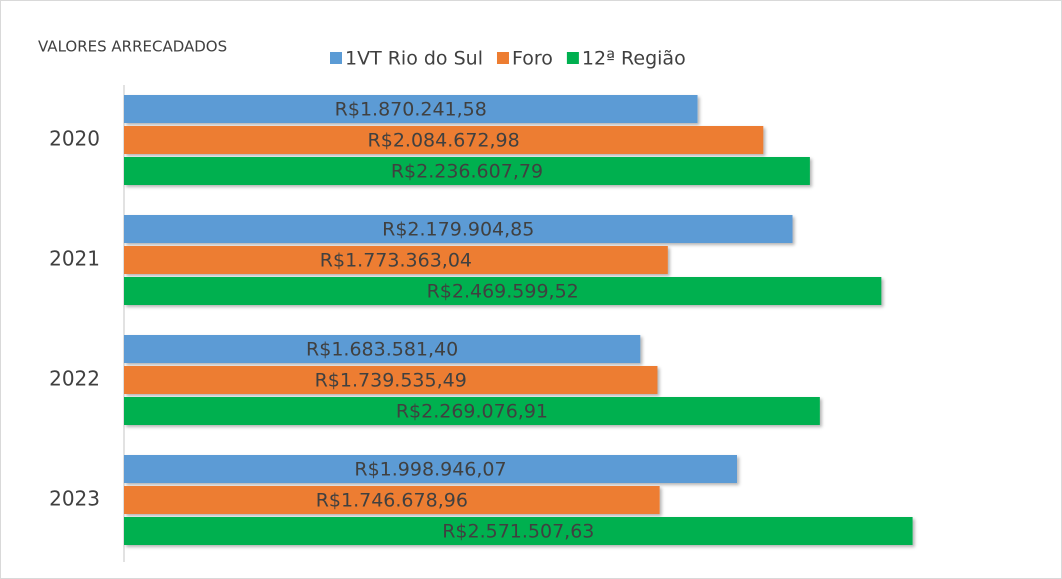  I want to click on legend-label: Foro, so click(532, 59).